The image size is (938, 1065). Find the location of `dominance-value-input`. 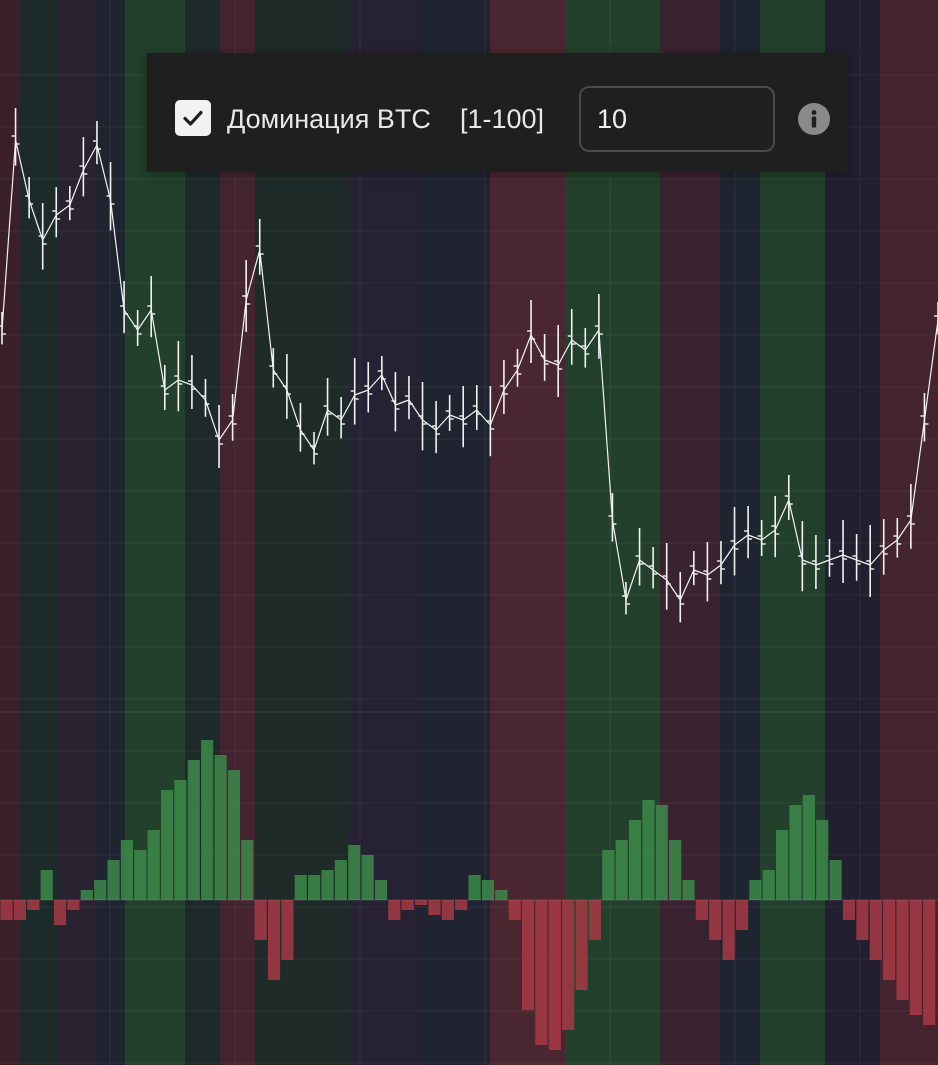

dominance-value-input is located at coordinates (677, 119).